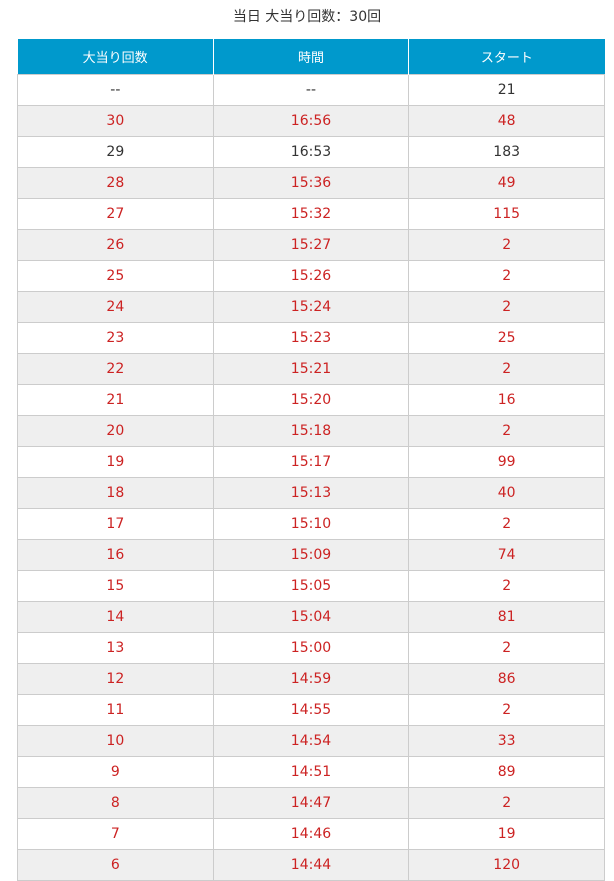 Image resolution: width=614 pixels, height=881 pixels. What do you see at coordinates (506, 617) in the screenshot?
I see `cell-start: 81` at bounding box center [506, 617].